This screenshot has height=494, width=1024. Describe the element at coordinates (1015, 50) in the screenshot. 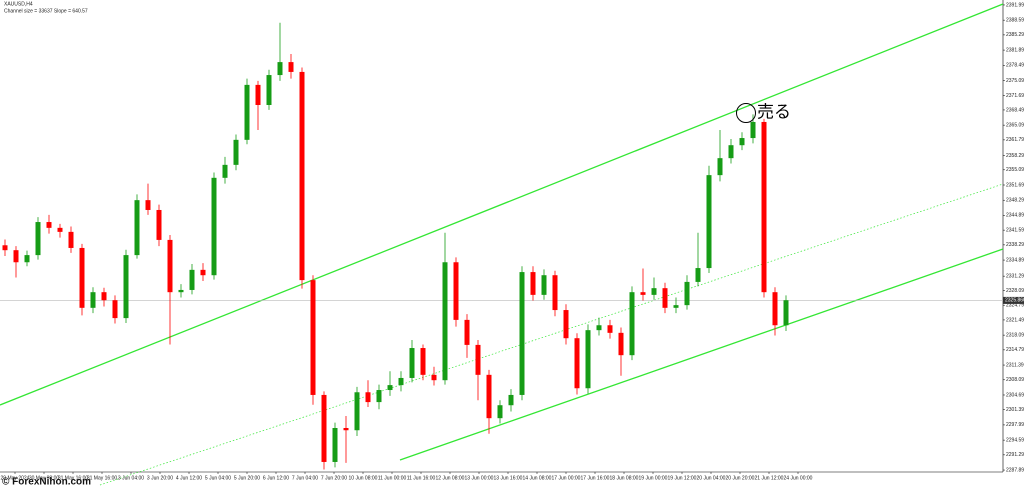

I see `y-tick-label: 2381.890` at that location.